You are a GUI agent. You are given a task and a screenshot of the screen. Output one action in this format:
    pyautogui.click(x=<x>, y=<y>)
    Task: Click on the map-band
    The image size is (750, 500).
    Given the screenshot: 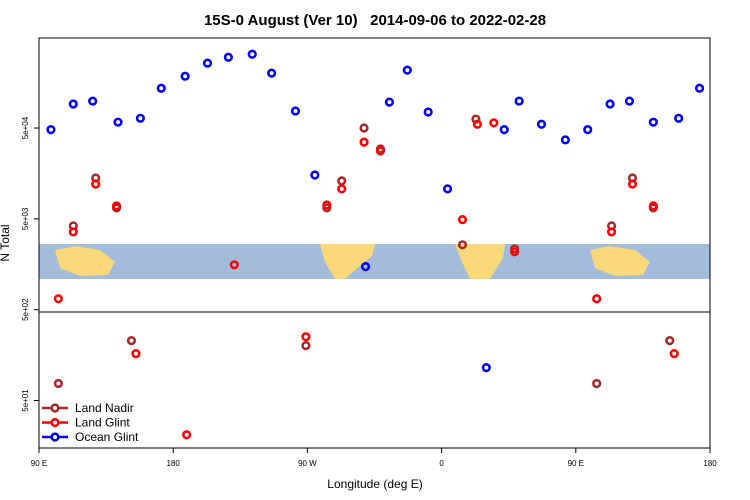 What is the action you would take?
    pyautogui.click(x=374, y=261)
    